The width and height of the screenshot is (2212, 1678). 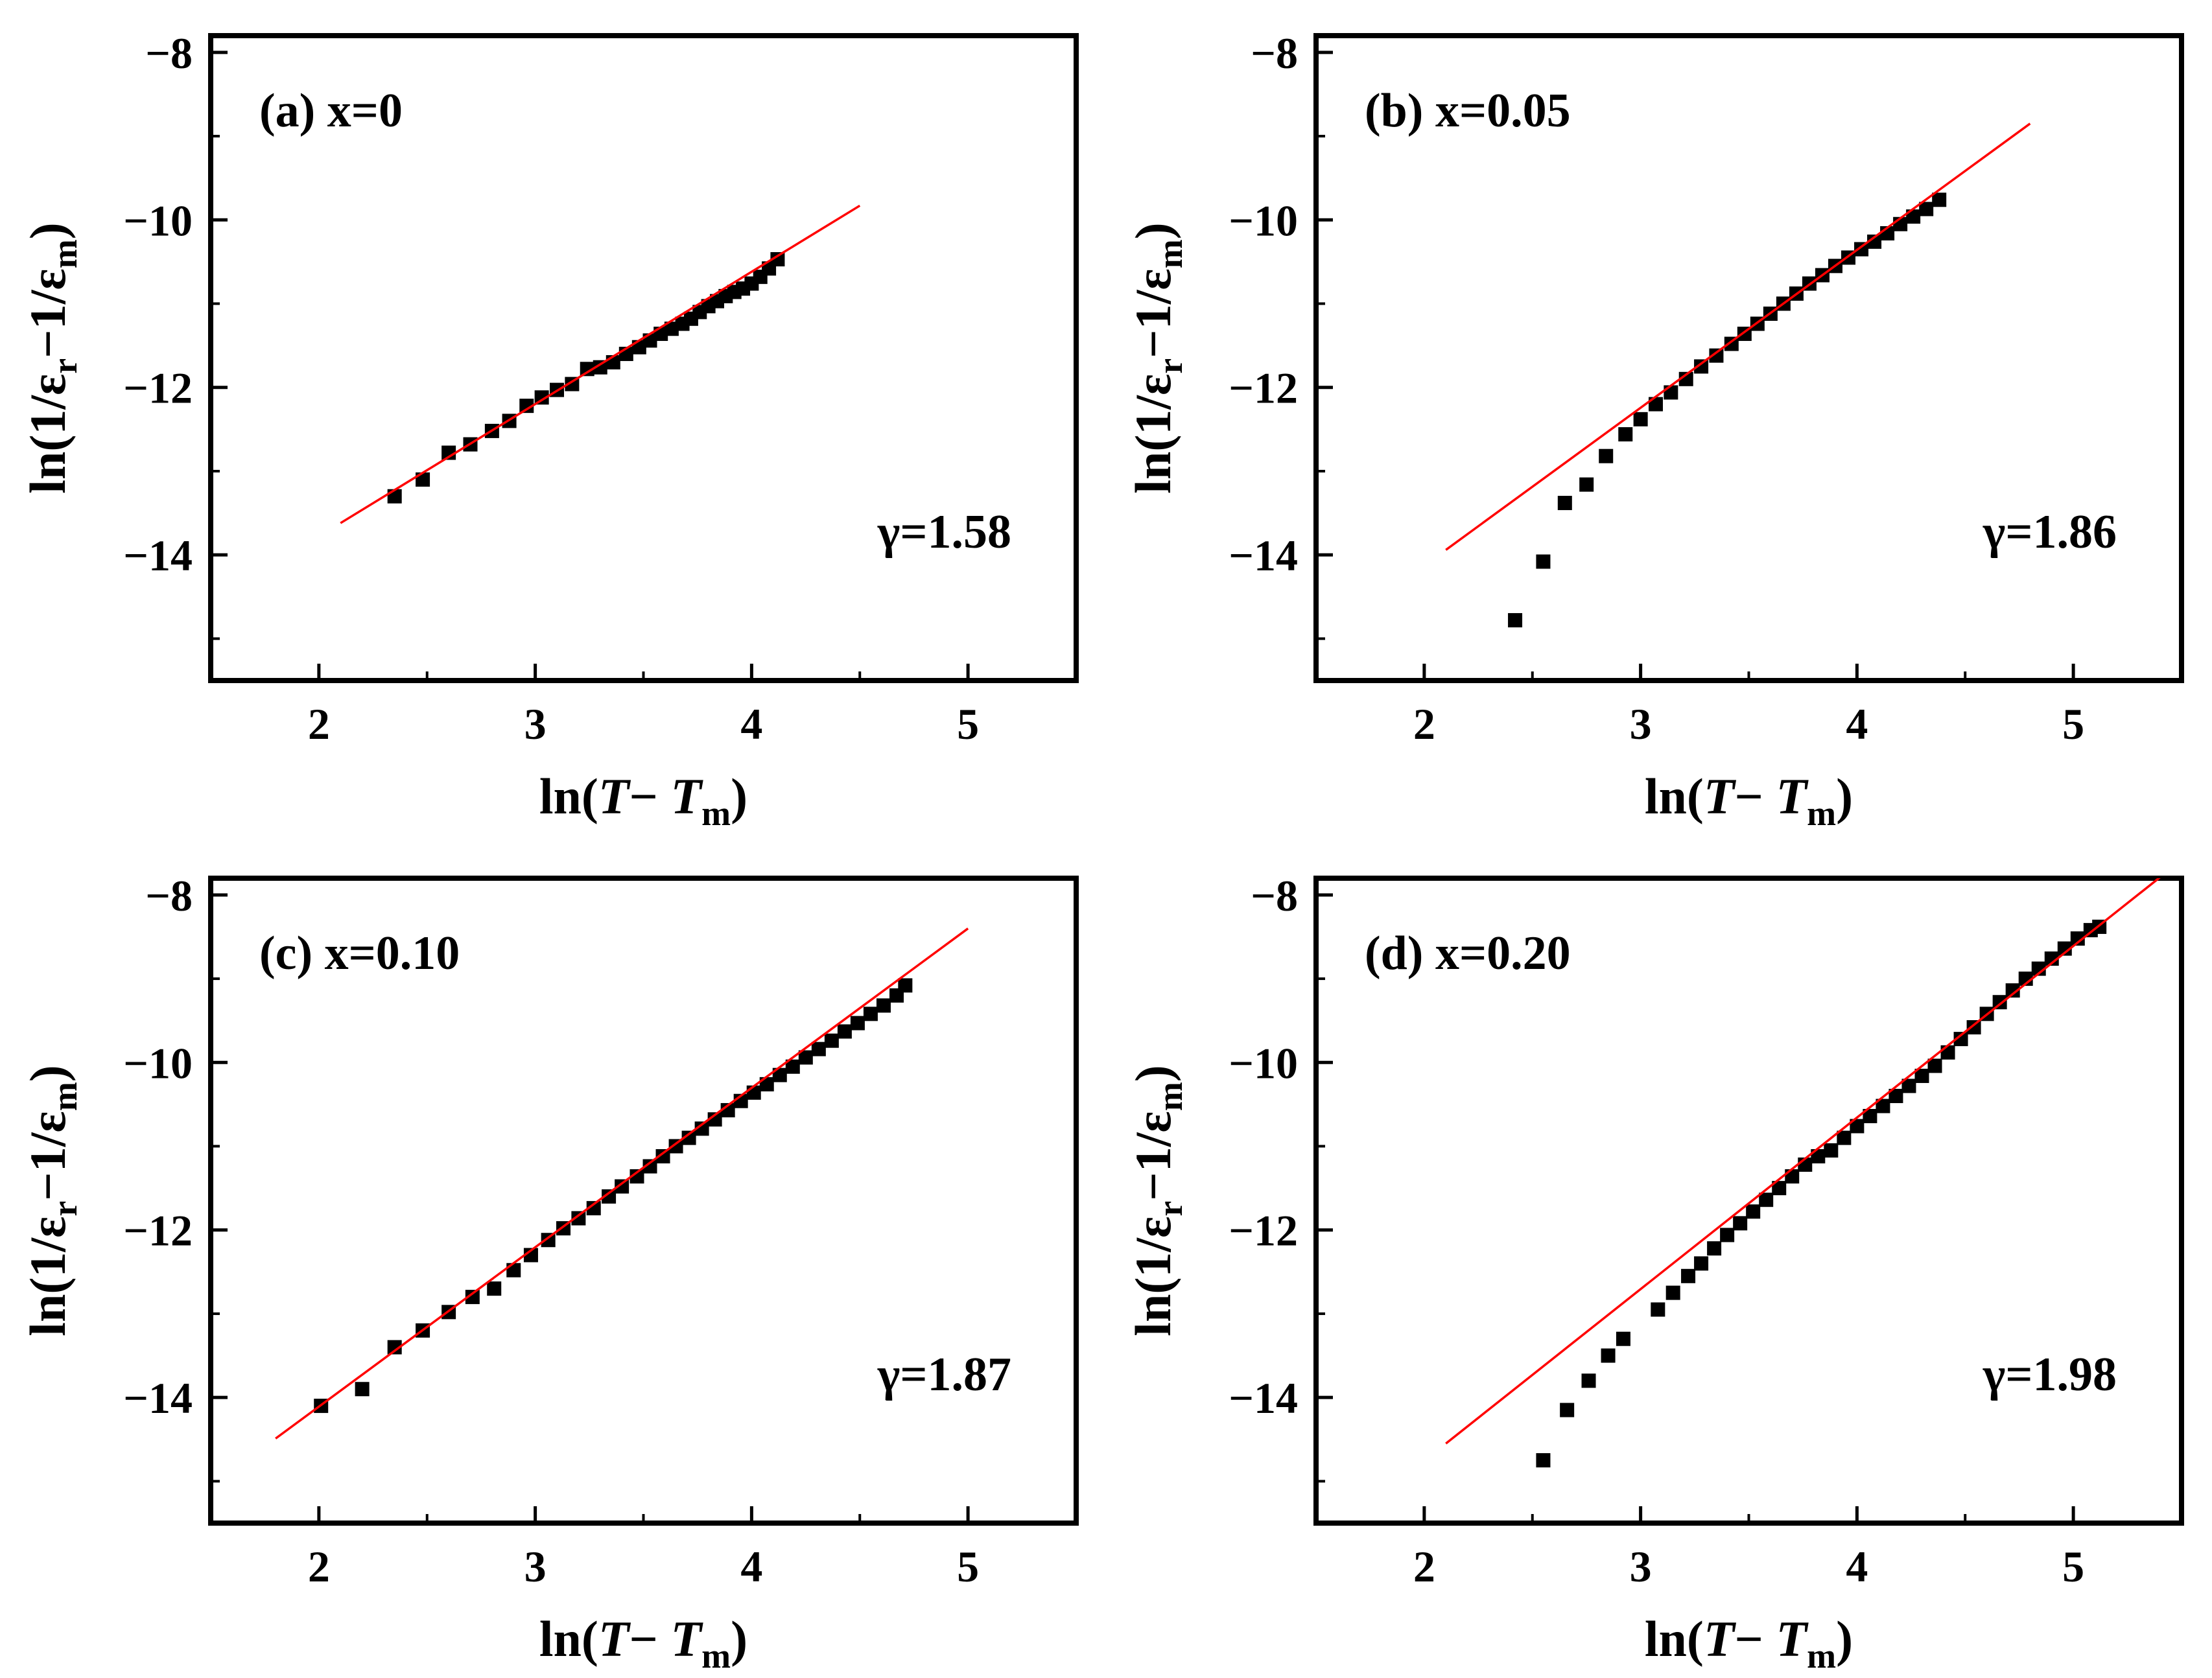 What do you see at coordinates (331, 110) in the screenshot?
I see `panel-label: (a) x=0` at bounding box center [331, 110].